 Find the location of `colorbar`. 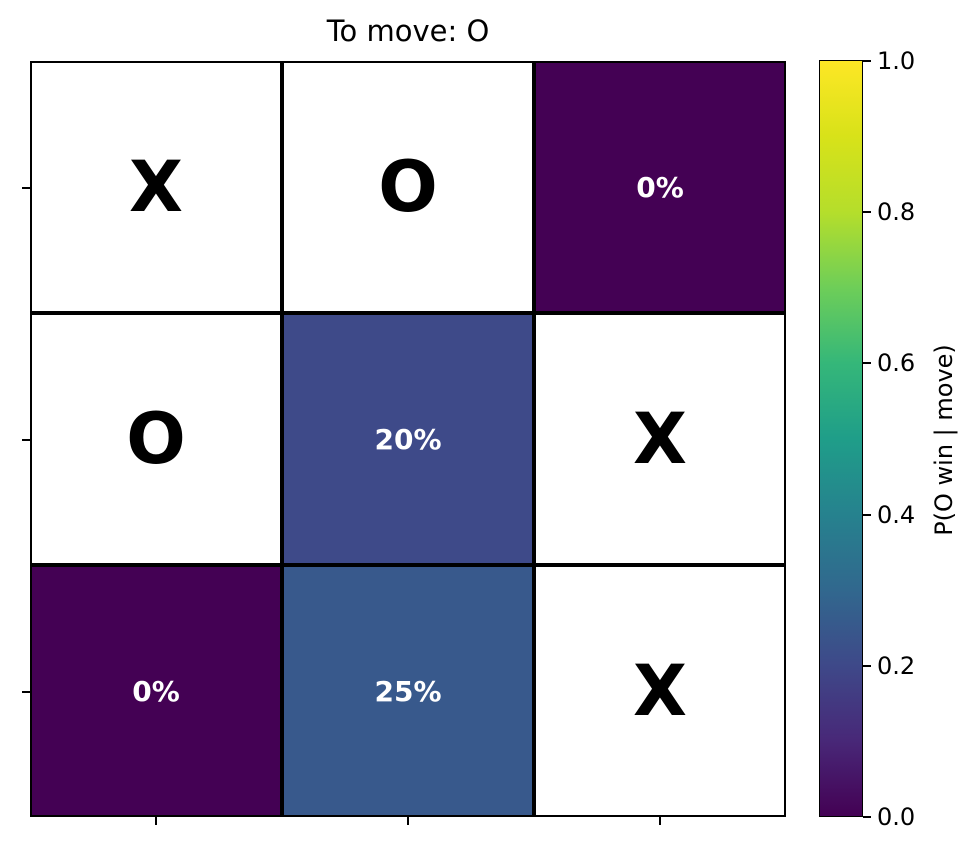

colorbar is located at coordinates (841, 438).